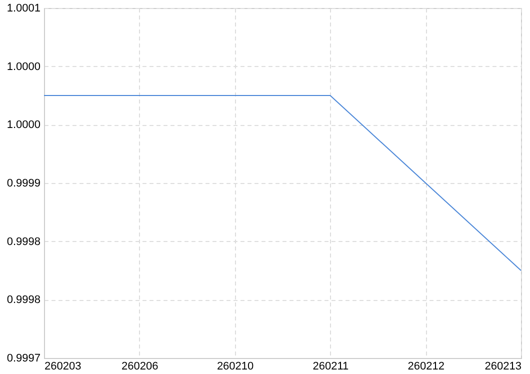 The width and height of the screenshot is (530, 374). What do you see at coordinates (330, 366) in the screenshot?
I see `x-tick-label: 260211` at bounding box center [330, 366].